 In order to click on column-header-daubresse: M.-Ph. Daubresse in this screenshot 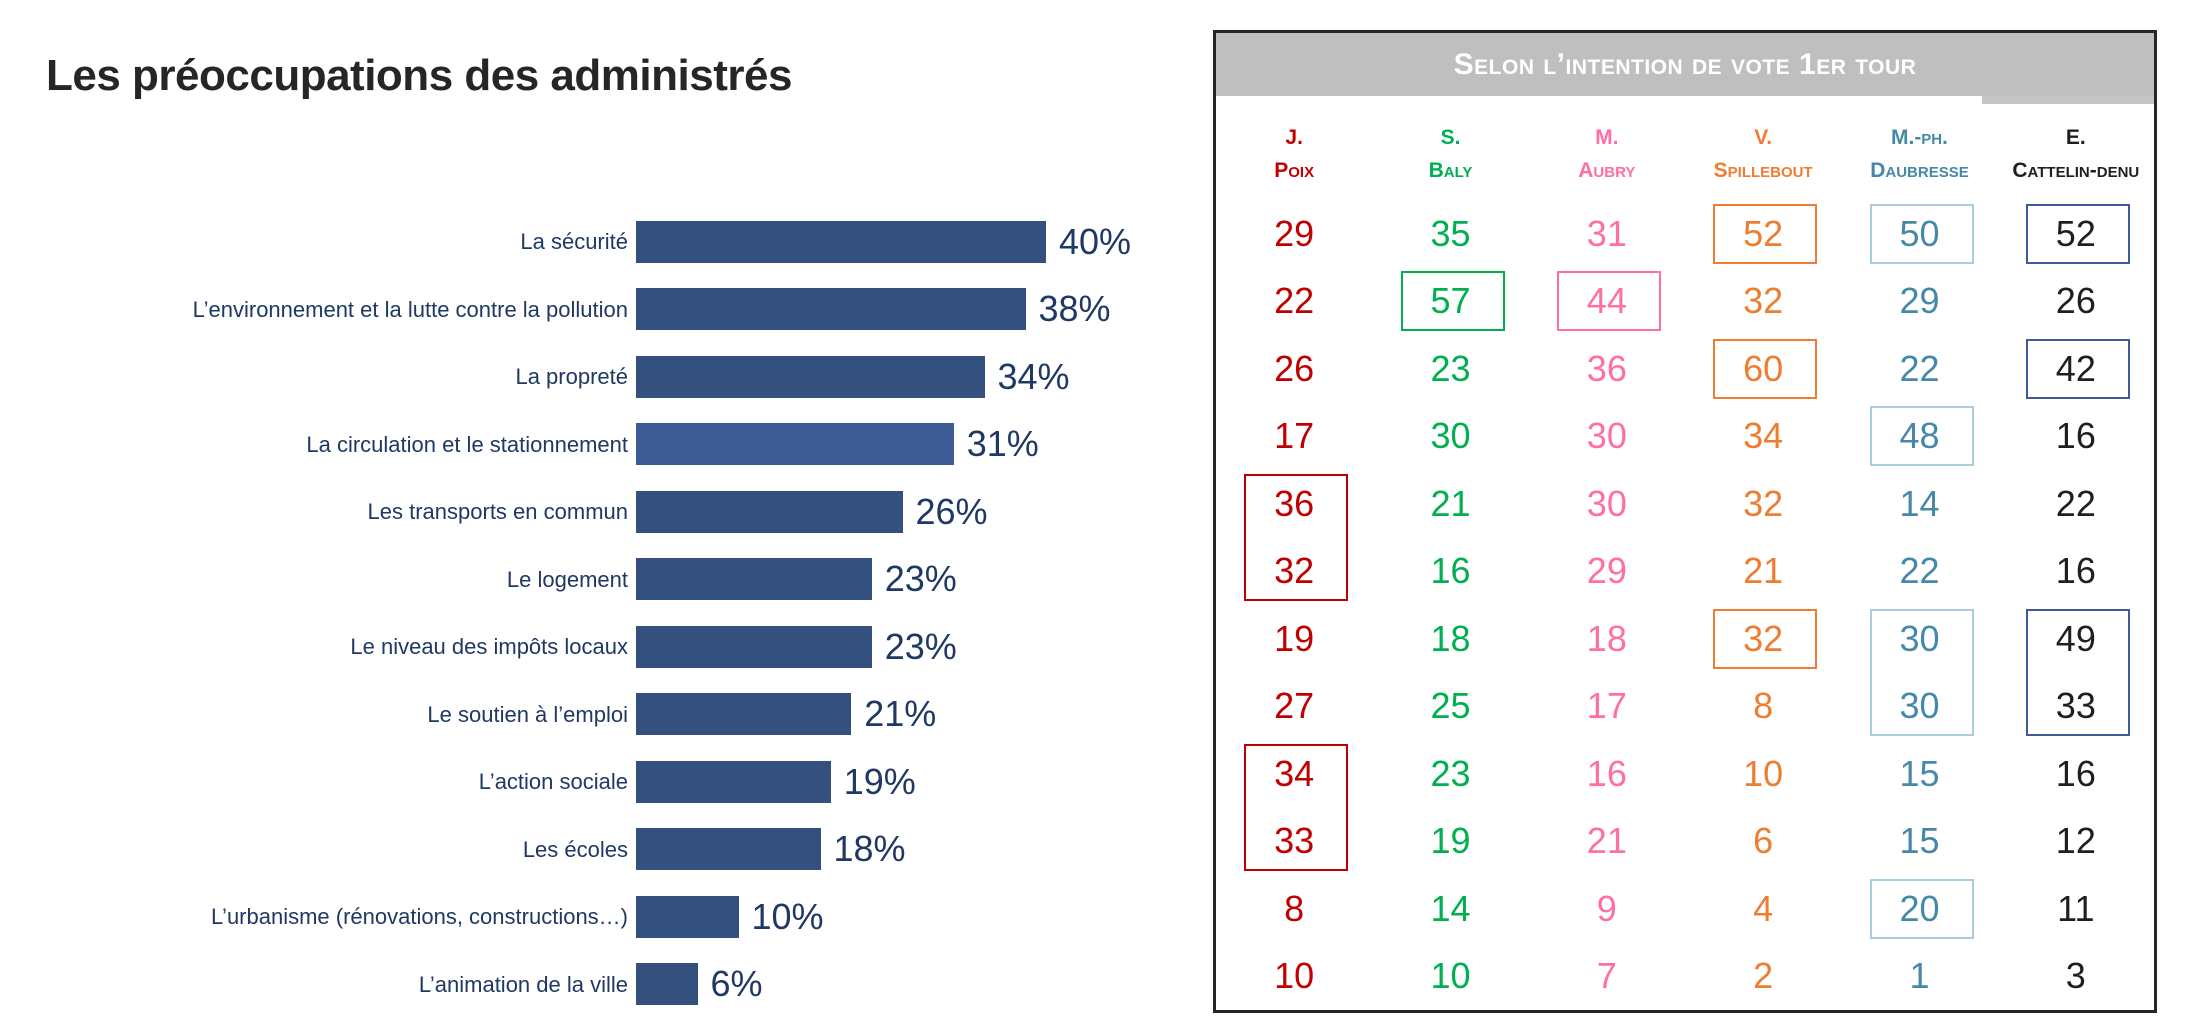, I will do `click(1919, 155)`.